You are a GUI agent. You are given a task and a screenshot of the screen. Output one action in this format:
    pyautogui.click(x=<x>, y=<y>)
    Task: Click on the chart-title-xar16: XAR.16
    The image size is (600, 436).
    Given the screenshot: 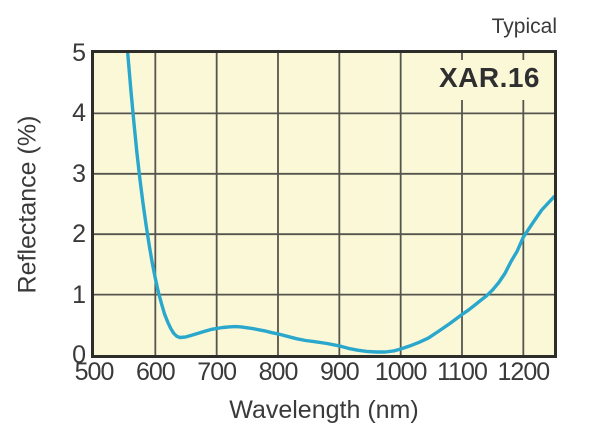 What is the action you would take?
    pyautogui.click(x=487, y=80)
    